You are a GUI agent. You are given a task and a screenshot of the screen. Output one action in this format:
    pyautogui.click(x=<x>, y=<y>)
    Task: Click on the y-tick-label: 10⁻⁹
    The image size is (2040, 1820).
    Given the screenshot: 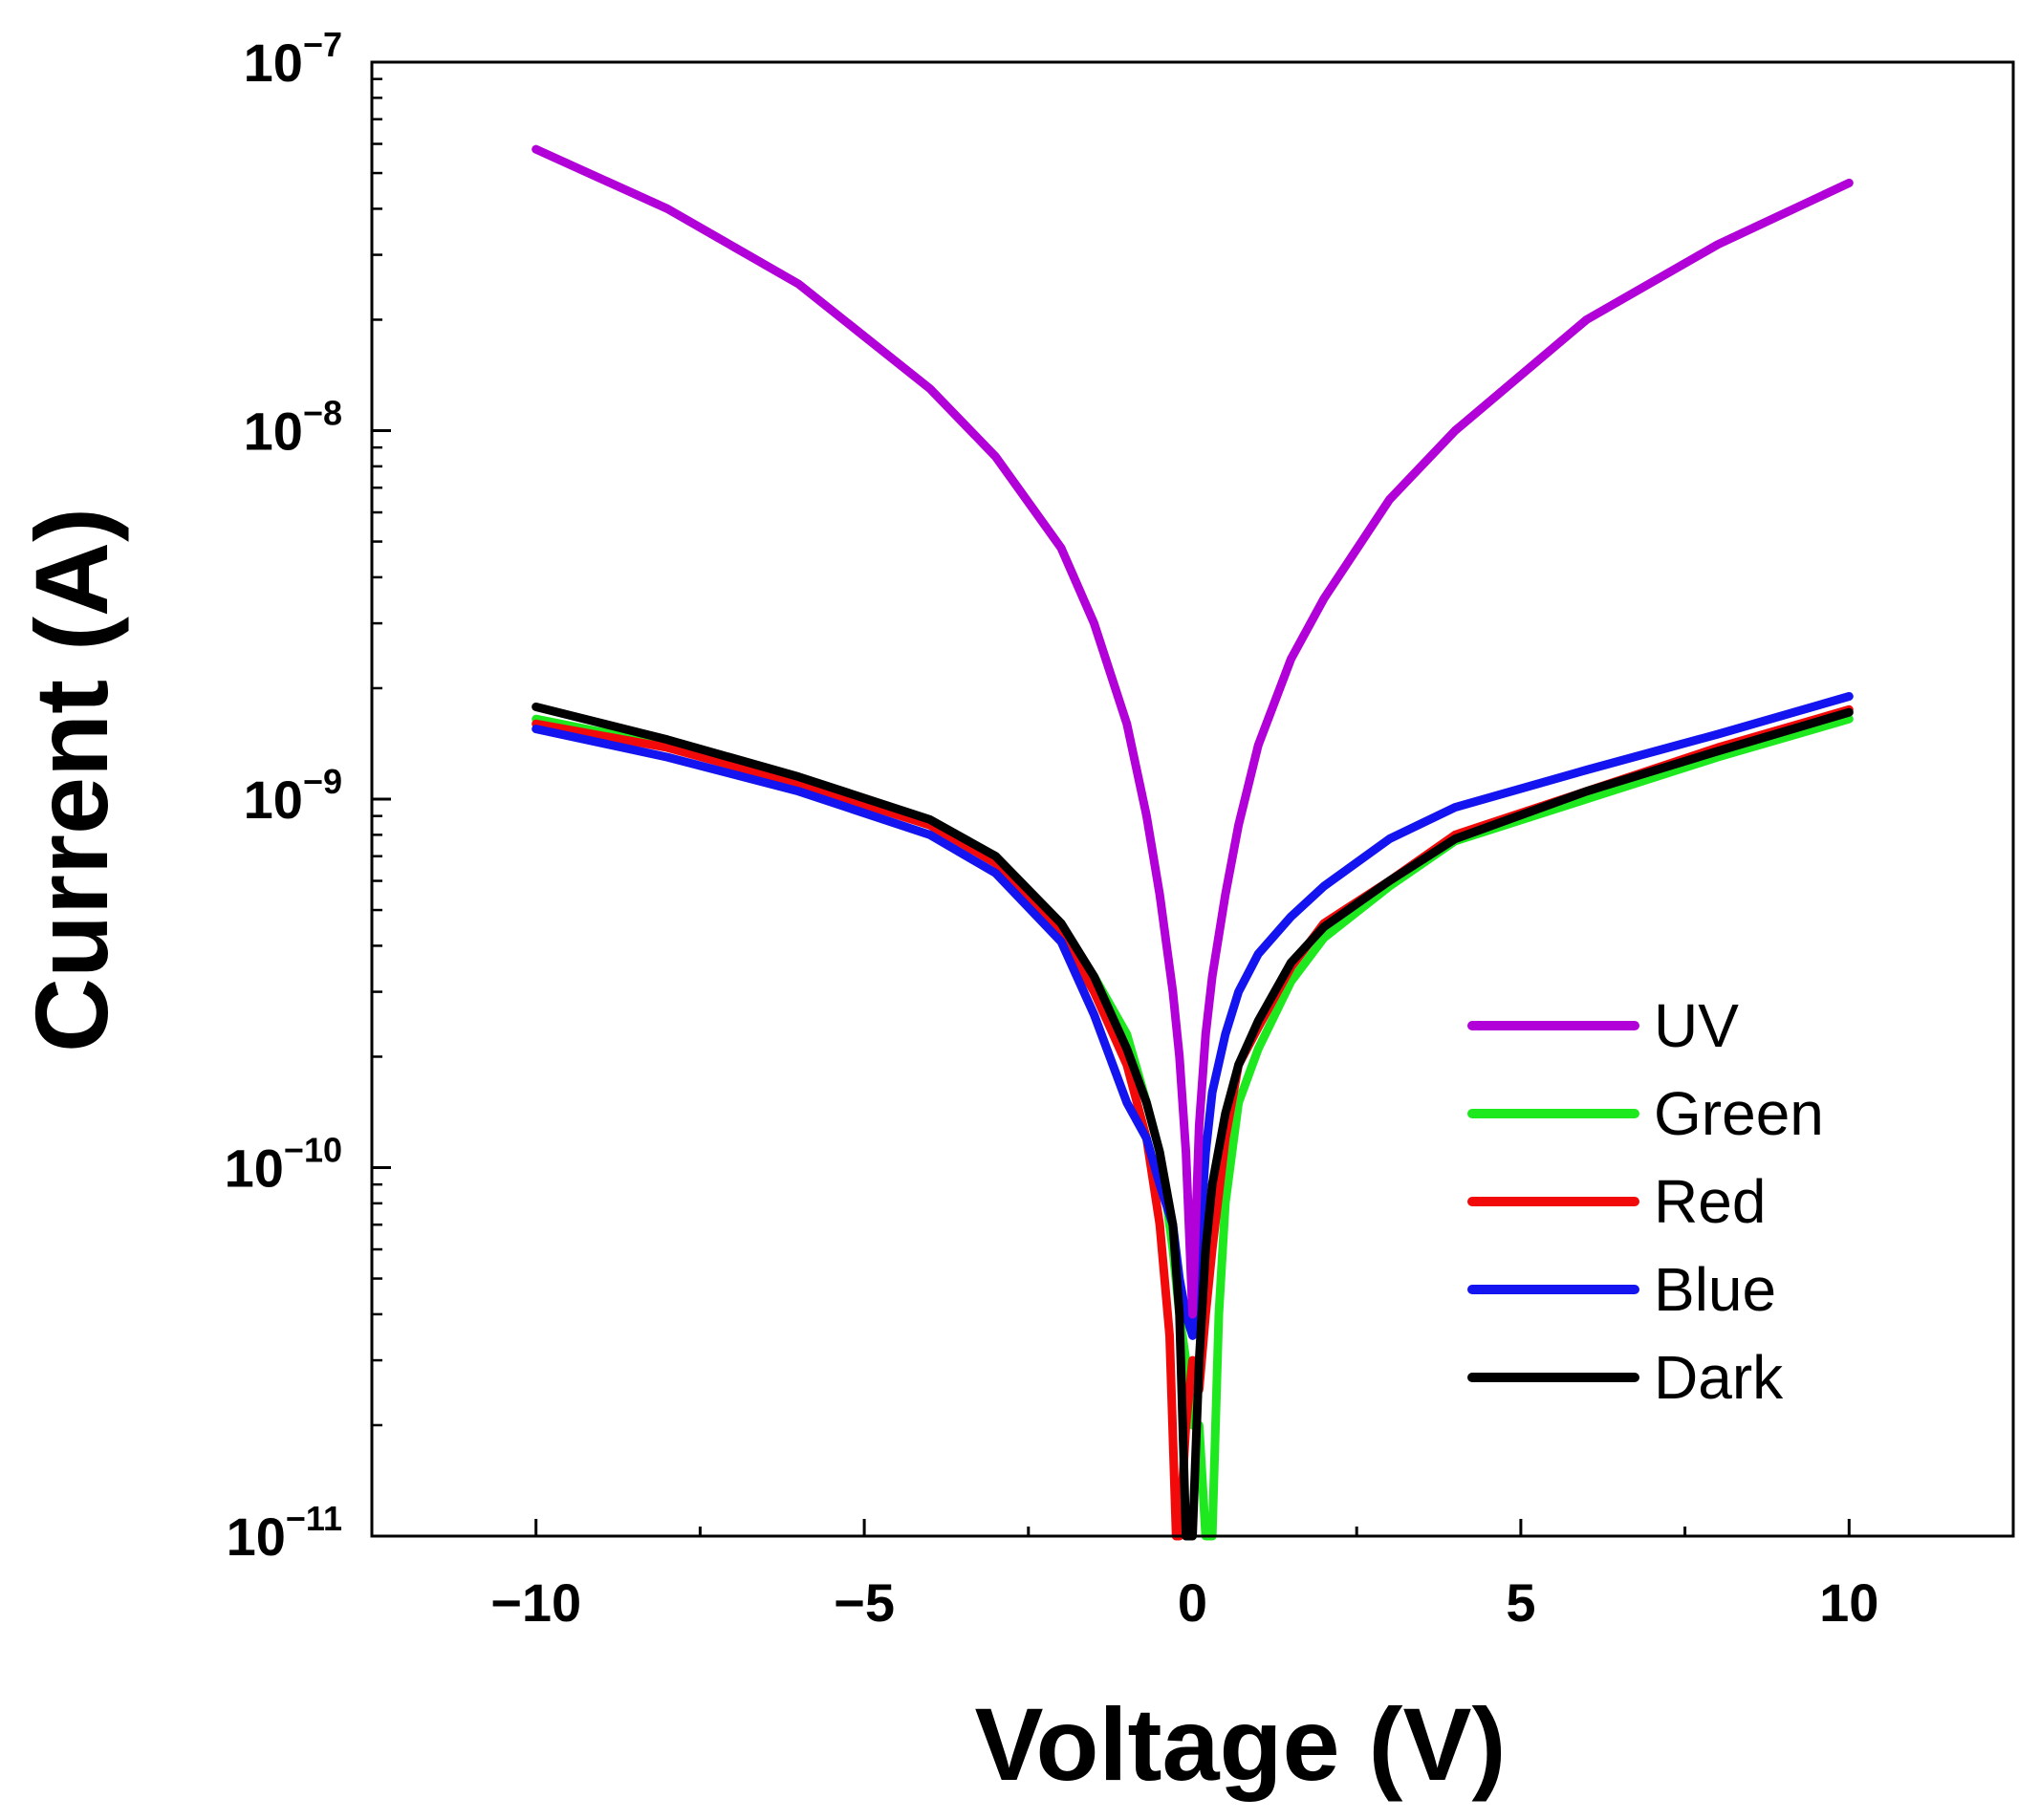 What is the action you would take?
    pyautogui.click(x=293, y=796)
    